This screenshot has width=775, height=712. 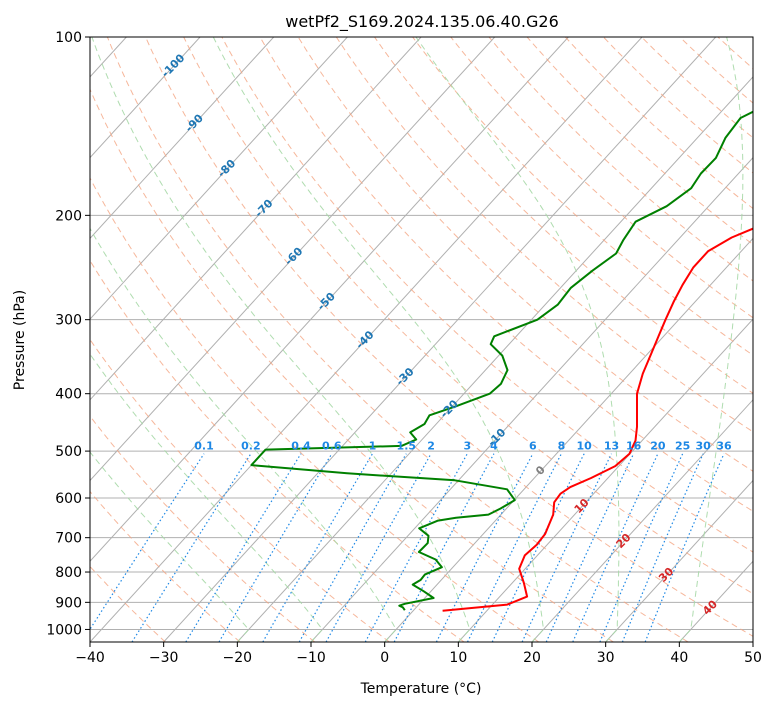 I want to click on mixing-ratio-label: 16, so click(x=634, y=446).